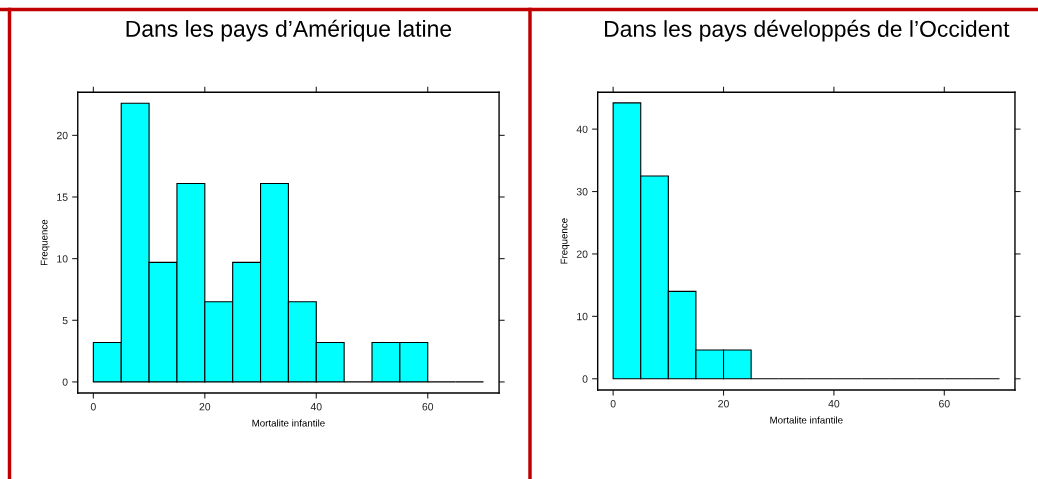 Image resolution: width=1038 pixels, height=479 pixels. Describe the element at coordinates (582, 192) in the screenshot. I see `y-tick-label: 30` at that location.